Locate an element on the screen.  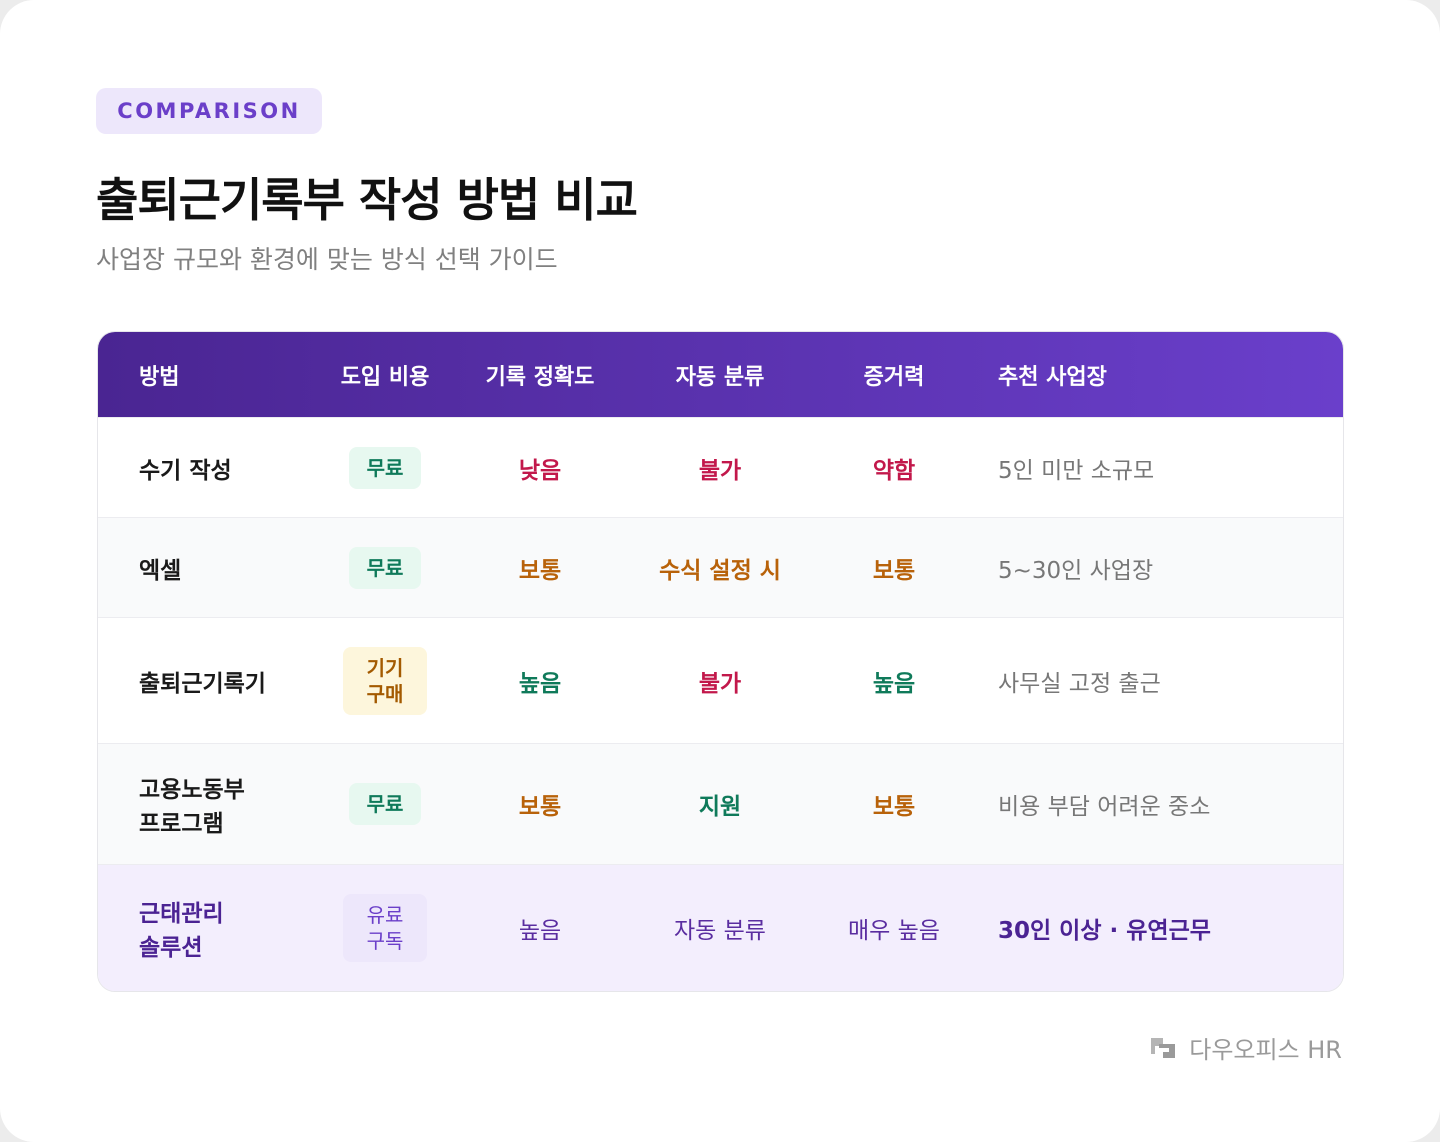
cost-pill: 유료 구독 is located at coordinates (385, 928).